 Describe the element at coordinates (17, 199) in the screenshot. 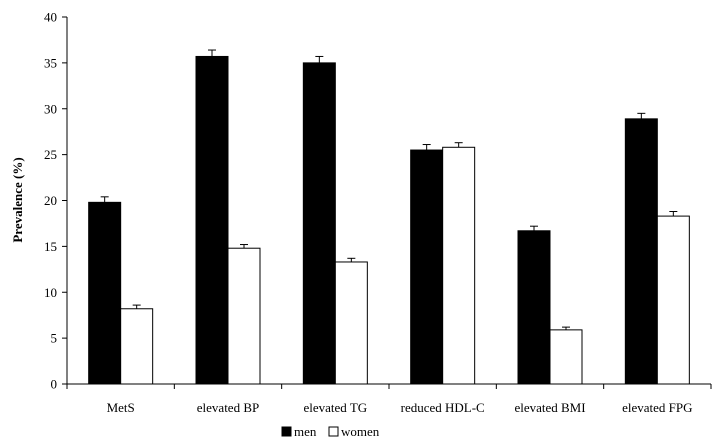

I see `y-axis-label: Prevalence (%)` at that location.